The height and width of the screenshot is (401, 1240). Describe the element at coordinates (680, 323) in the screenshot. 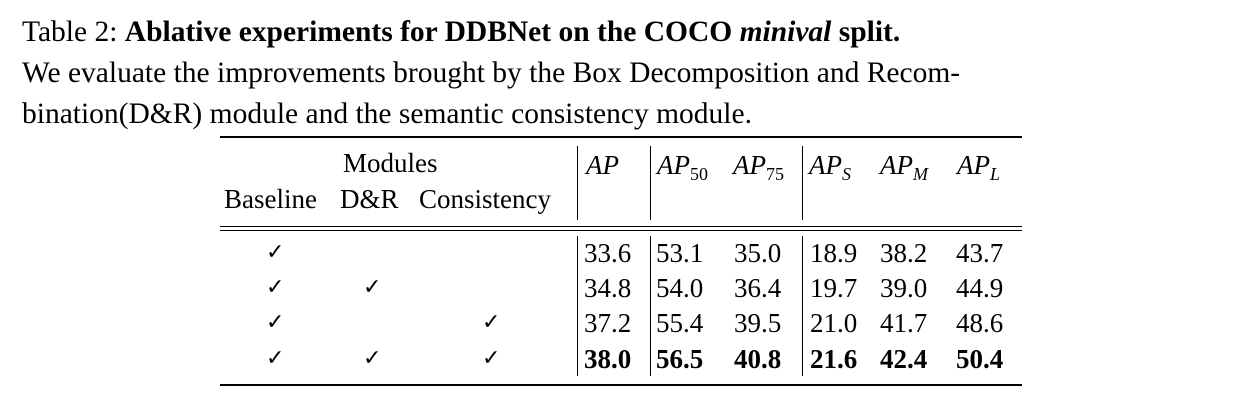

I see `metric-value: 55.4` at that location.